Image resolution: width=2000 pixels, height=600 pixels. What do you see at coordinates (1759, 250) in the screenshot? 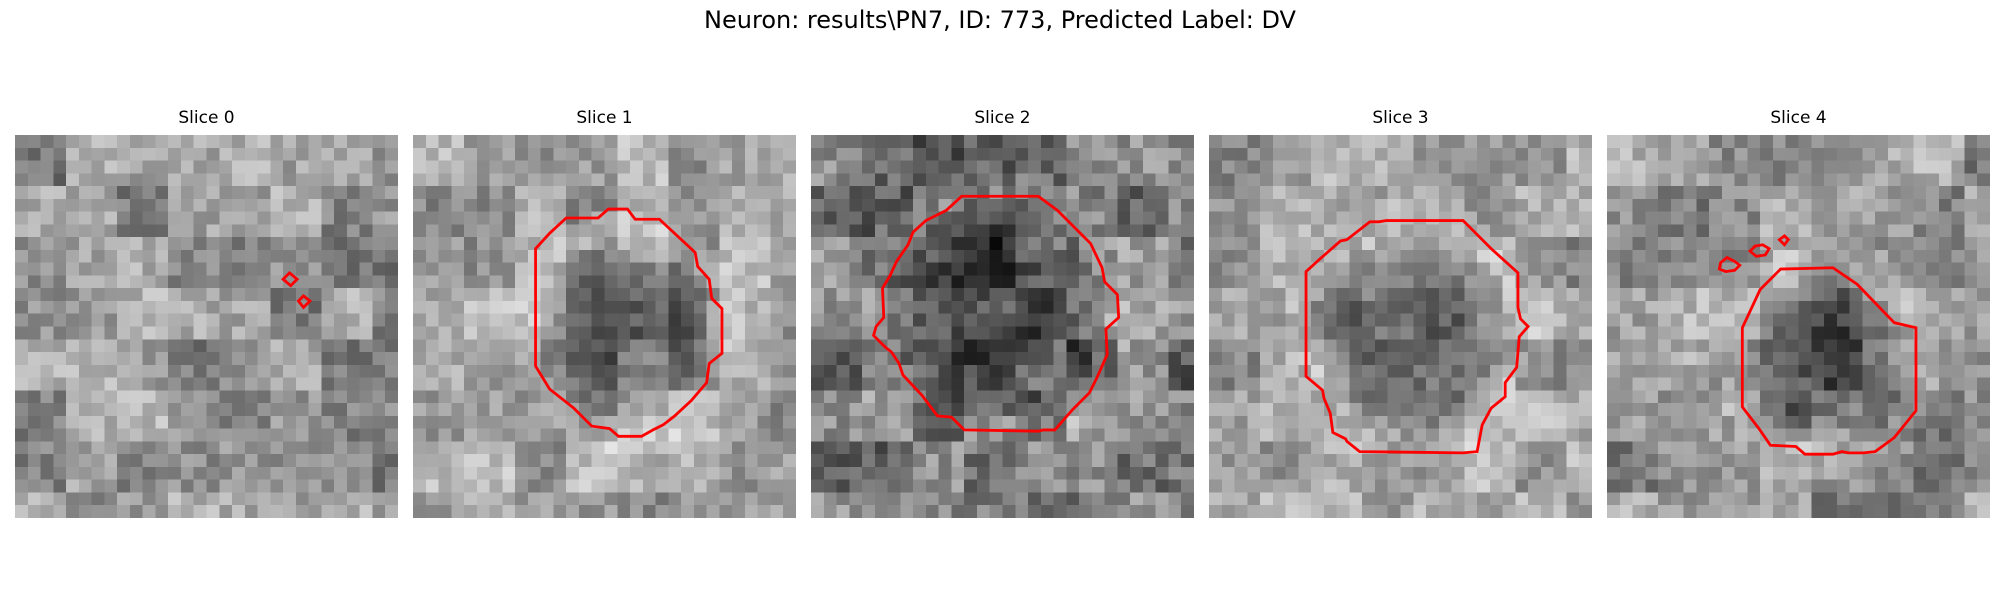
I see `contour-4b` at bounding box center [1759, 250].